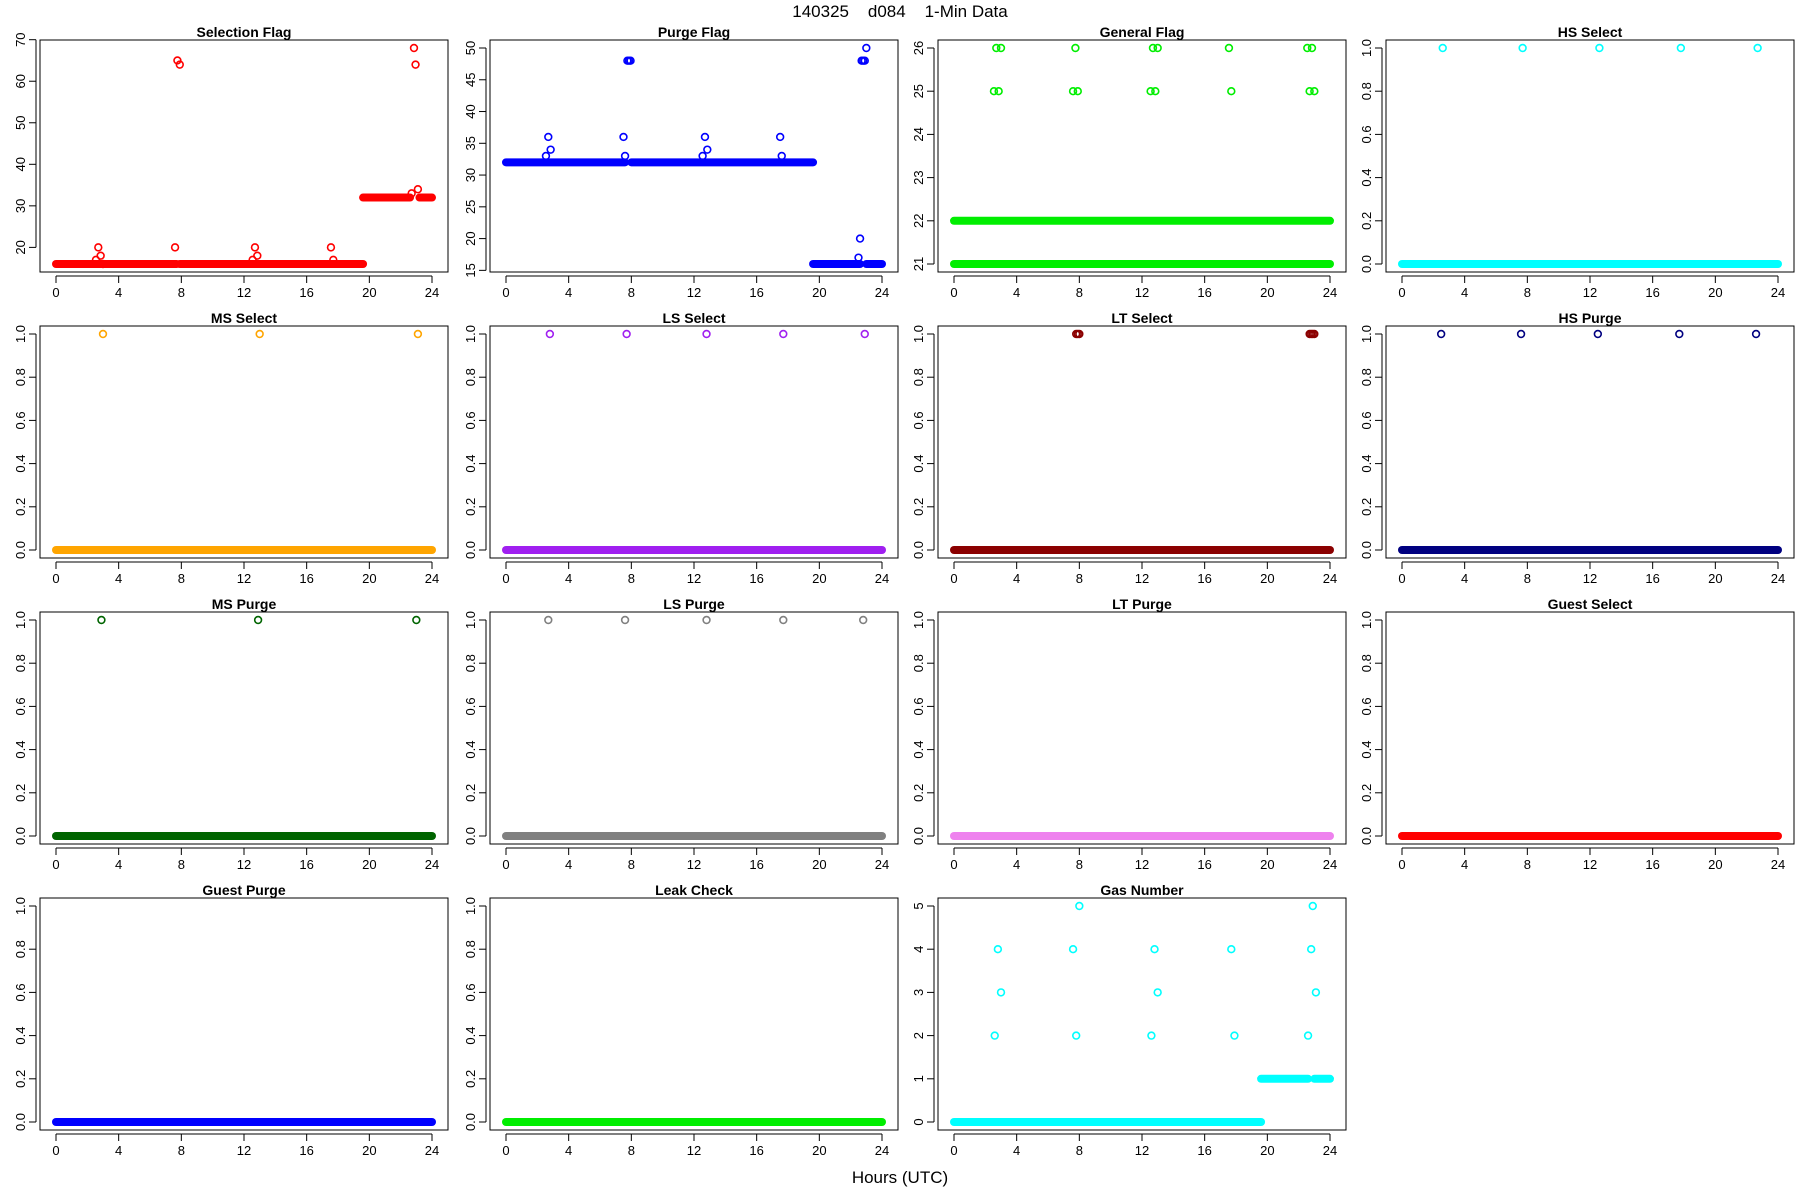  Describe the element at coordinates (470, 207) in the screenshot. I see `y-tick-label: 25` at that location.